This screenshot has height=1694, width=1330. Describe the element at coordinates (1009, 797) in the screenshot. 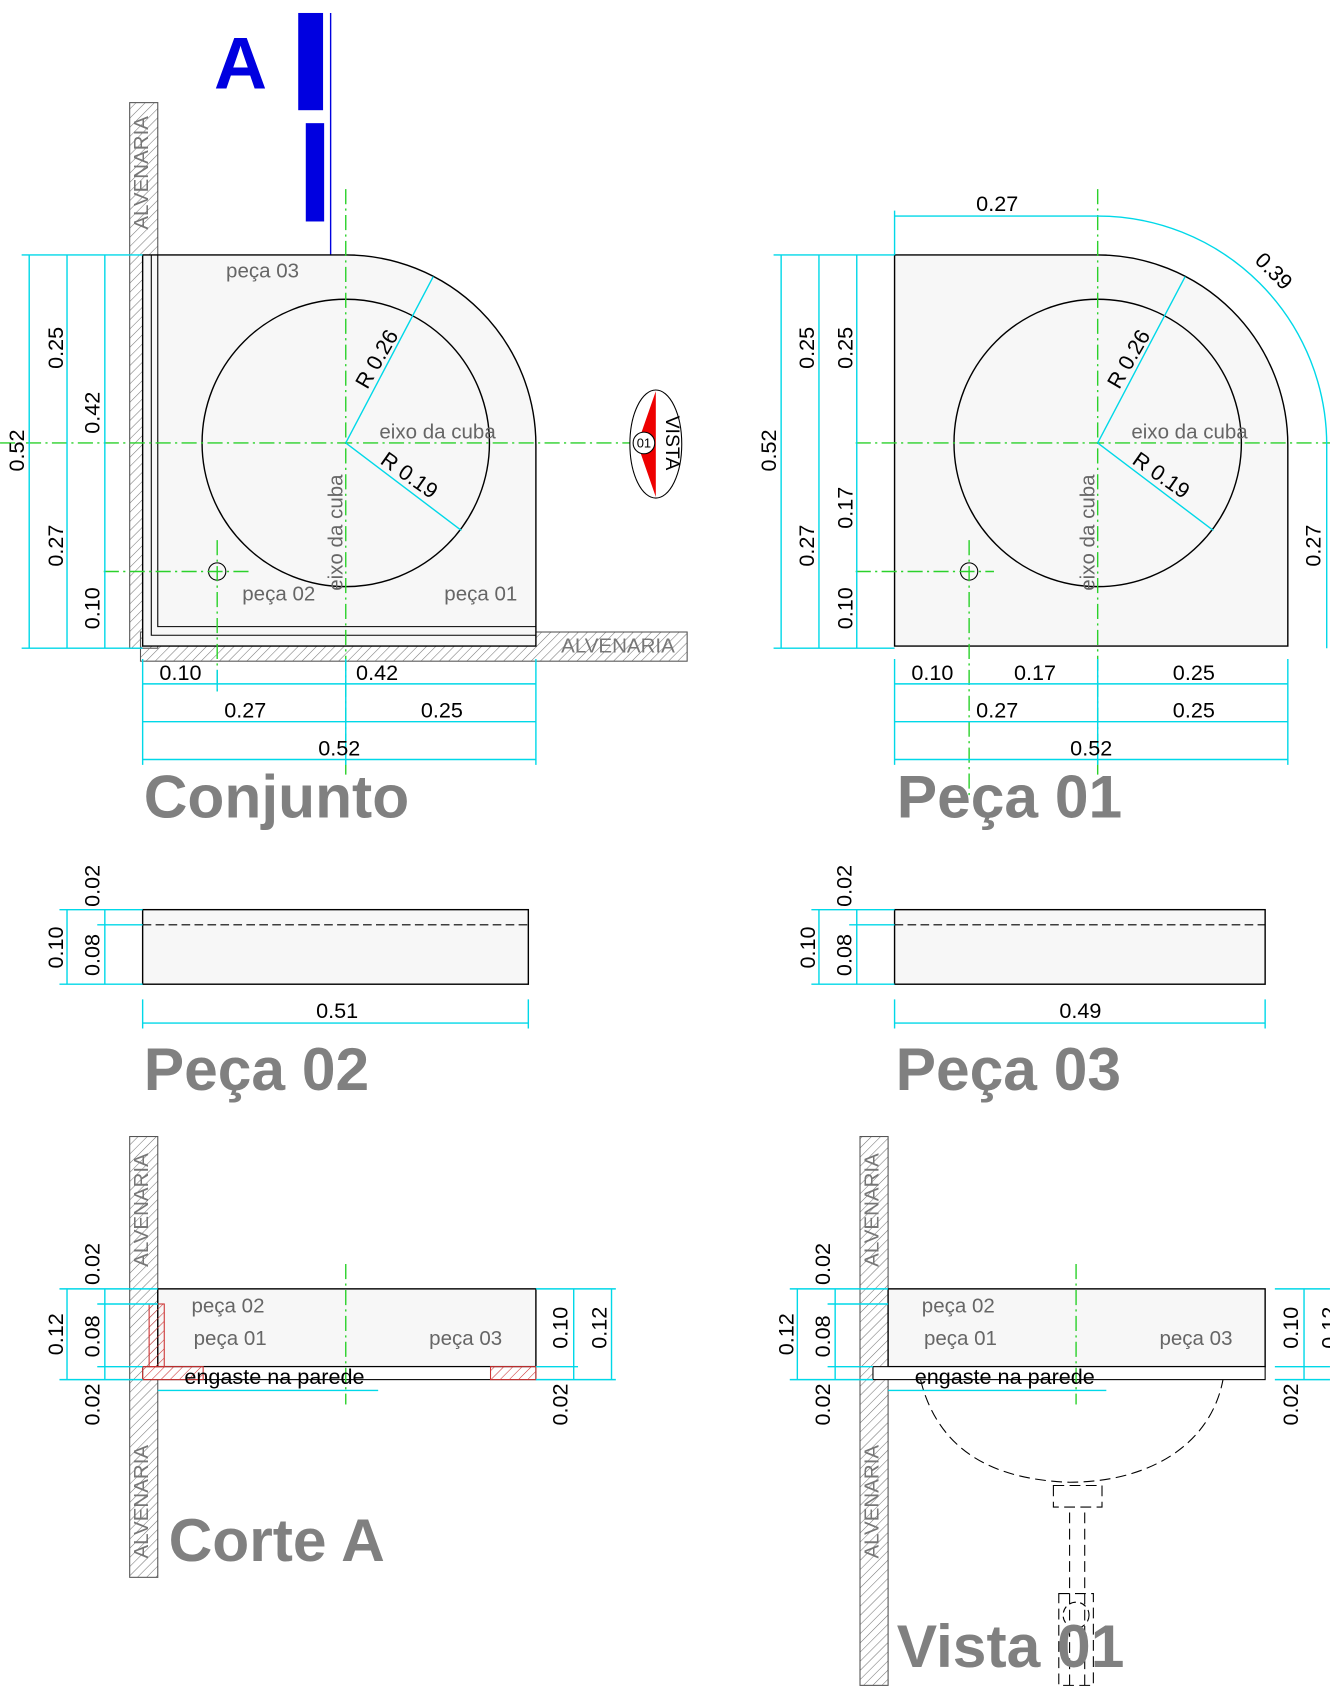

I see `view-title: Peça 01` at that location.